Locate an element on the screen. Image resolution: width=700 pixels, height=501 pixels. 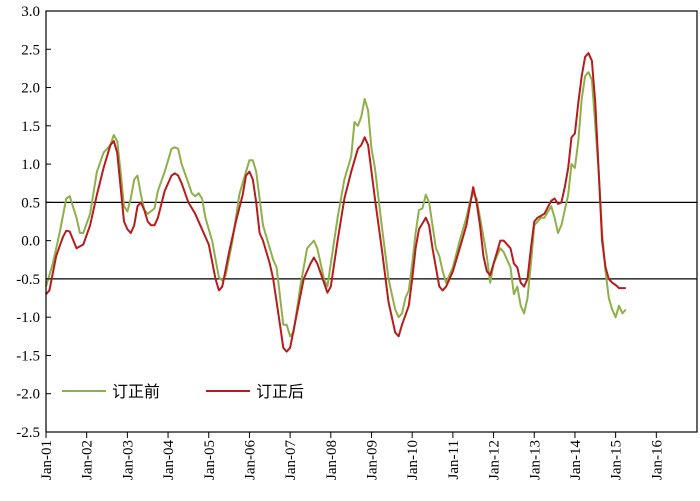
y-tick-label: -0.5 is located at coordinates (28, 280).